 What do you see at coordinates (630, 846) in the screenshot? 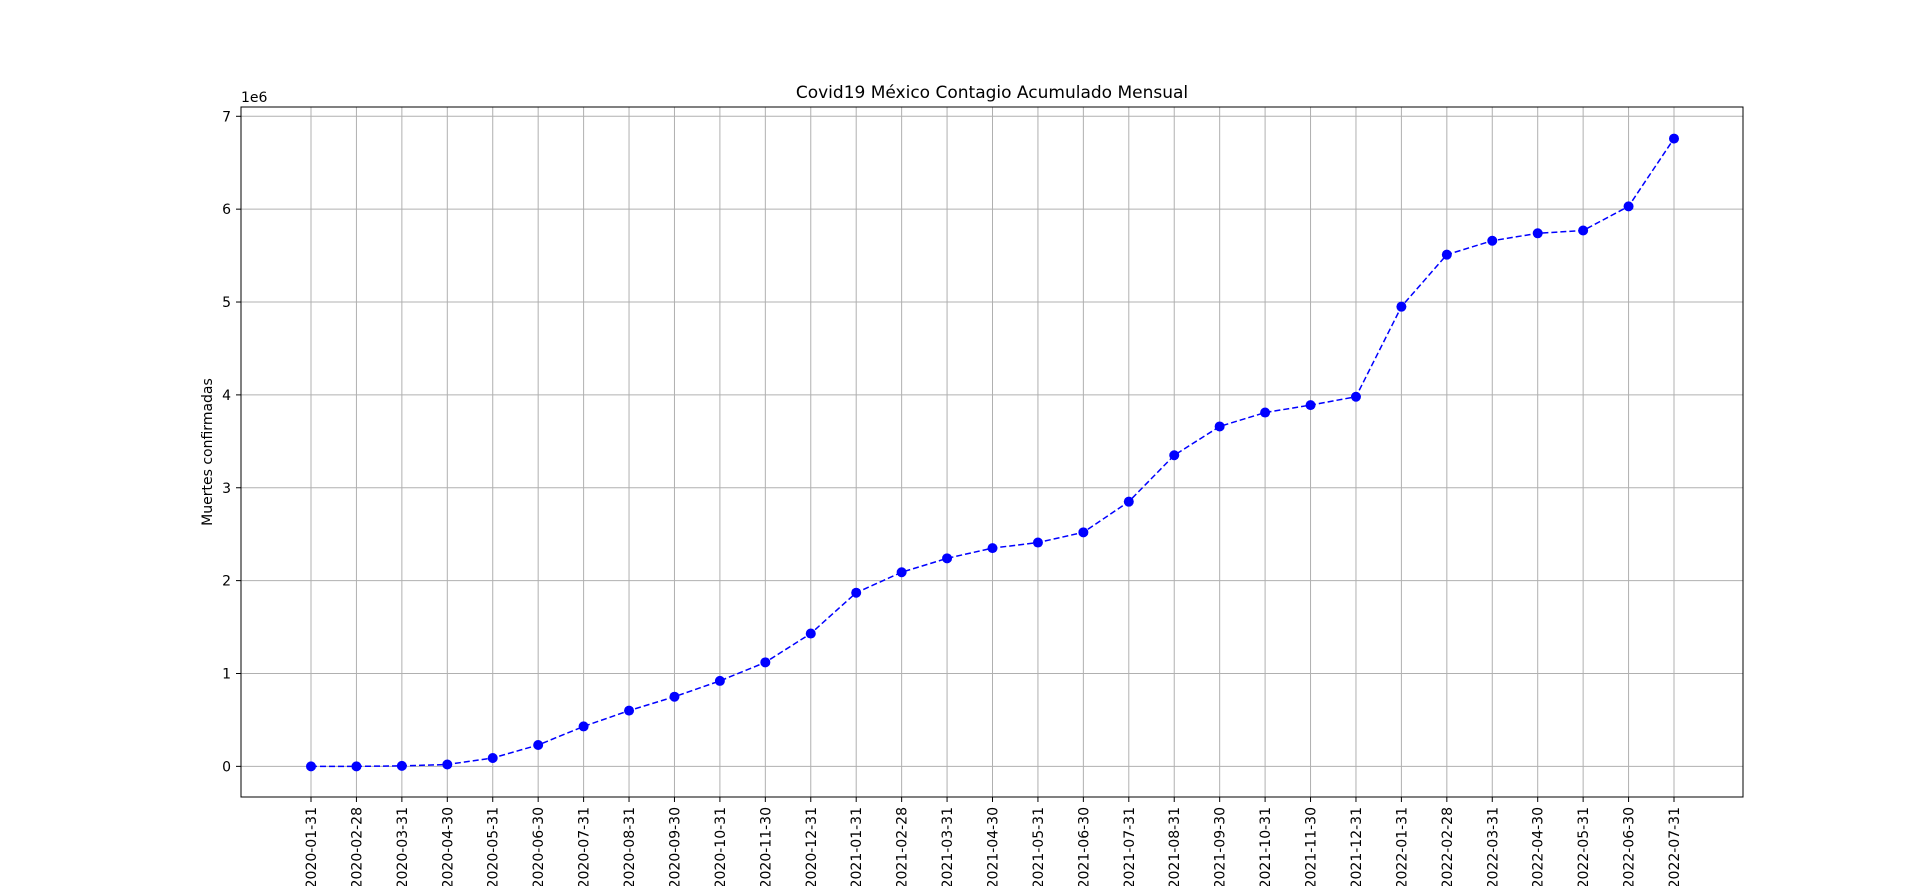
I see `x-tick-label: 2020-08-31` at bounding box center [630, 846].